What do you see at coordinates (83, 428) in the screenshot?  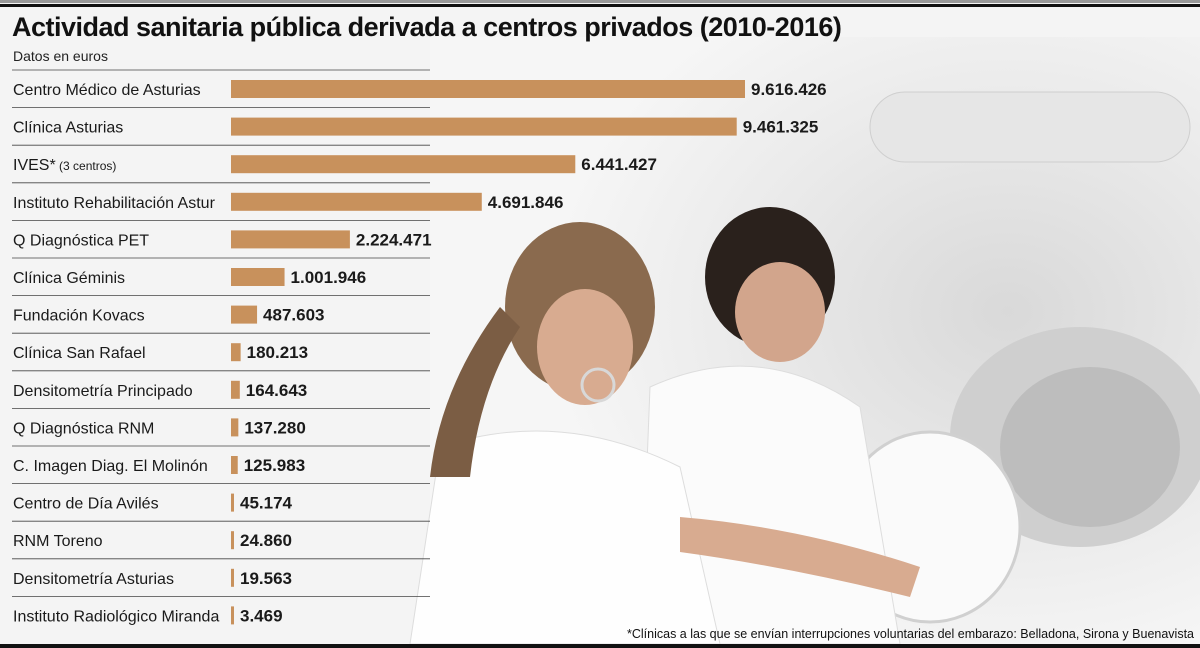 I see `category-label: Q Diagnóstica RNM` at bounding box center [83, 428].